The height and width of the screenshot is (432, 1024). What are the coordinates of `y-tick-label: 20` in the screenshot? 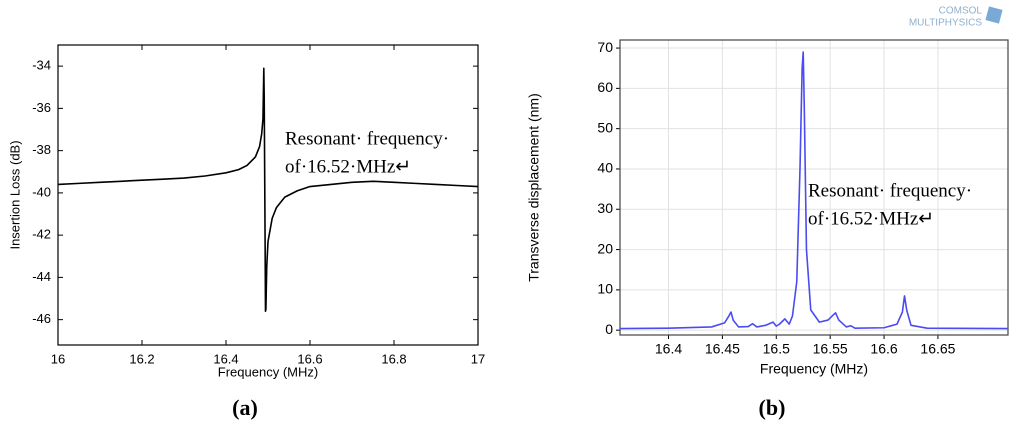 It's located at (605, 248).